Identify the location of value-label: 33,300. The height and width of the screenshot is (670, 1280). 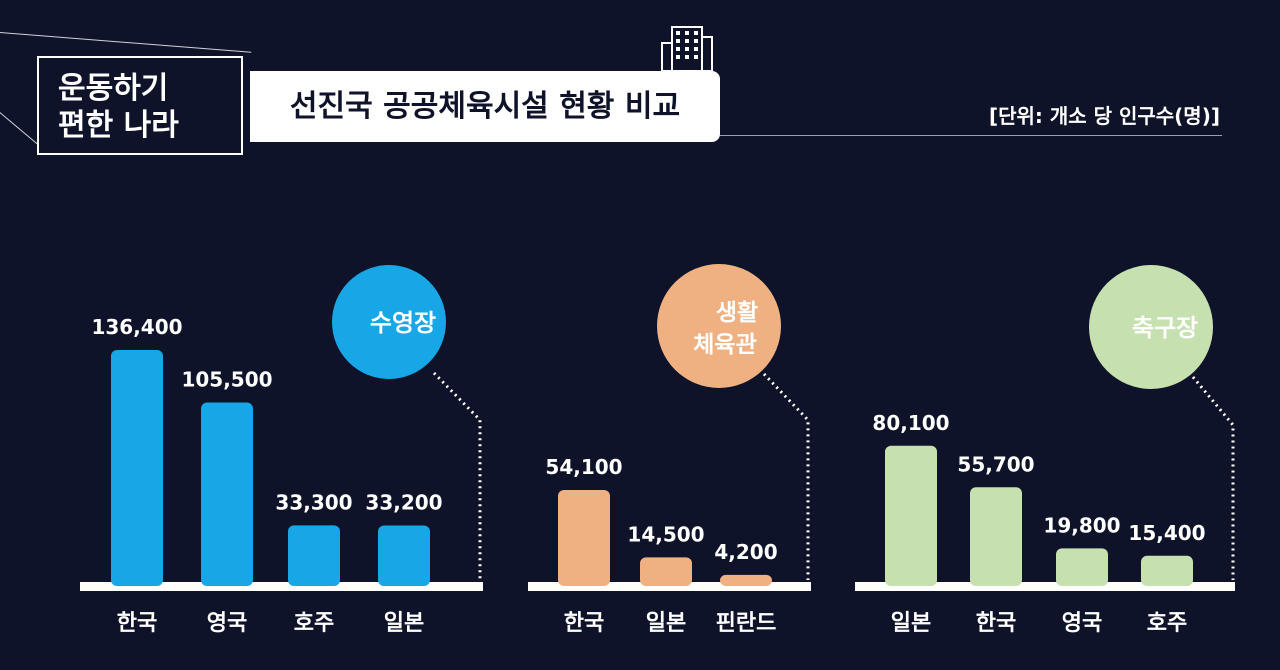
(313, 502).